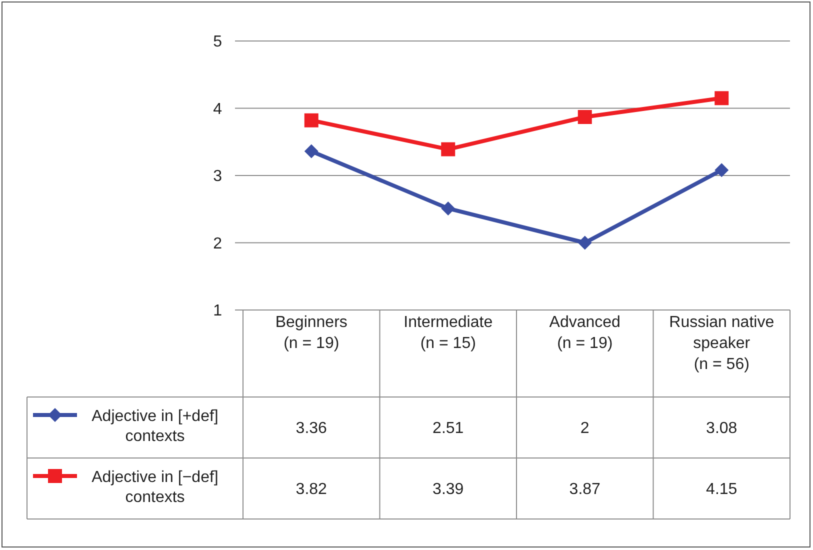 The height and width of the screenshot is (550, 813). Describe the element at coordinates (448, 429) in the screenshot. I see `data-label: 2.51` at that location.